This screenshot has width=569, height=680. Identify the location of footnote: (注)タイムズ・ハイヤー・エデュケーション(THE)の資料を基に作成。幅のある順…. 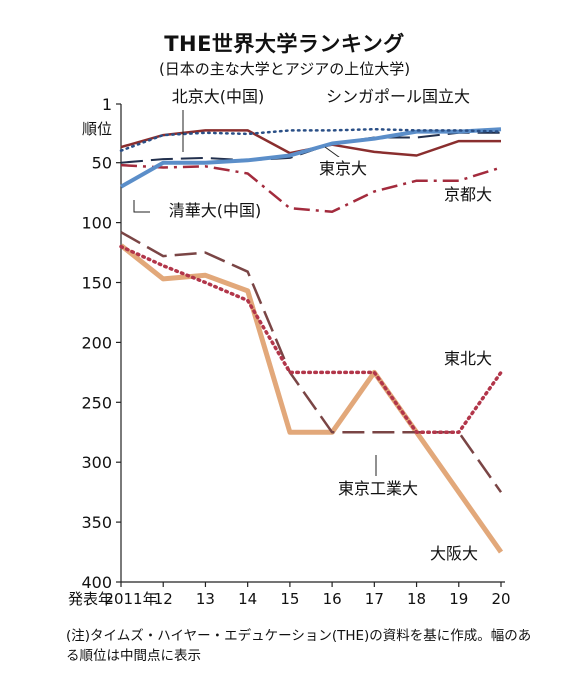
(299, 646).